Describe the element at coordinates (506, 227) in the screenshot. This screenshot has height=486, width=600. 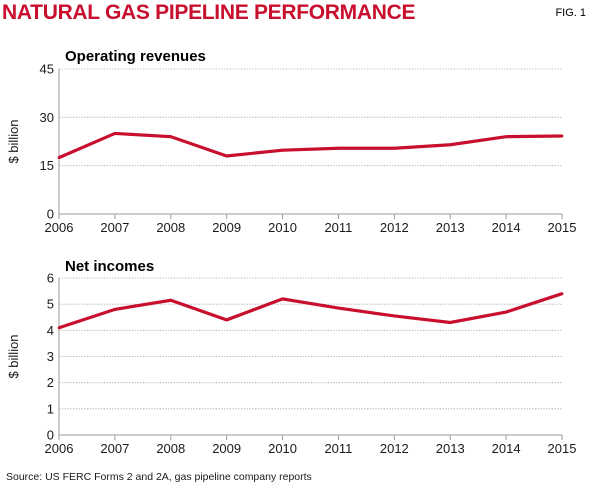
I see `revenue-x-tick-label: 2014` at that location.